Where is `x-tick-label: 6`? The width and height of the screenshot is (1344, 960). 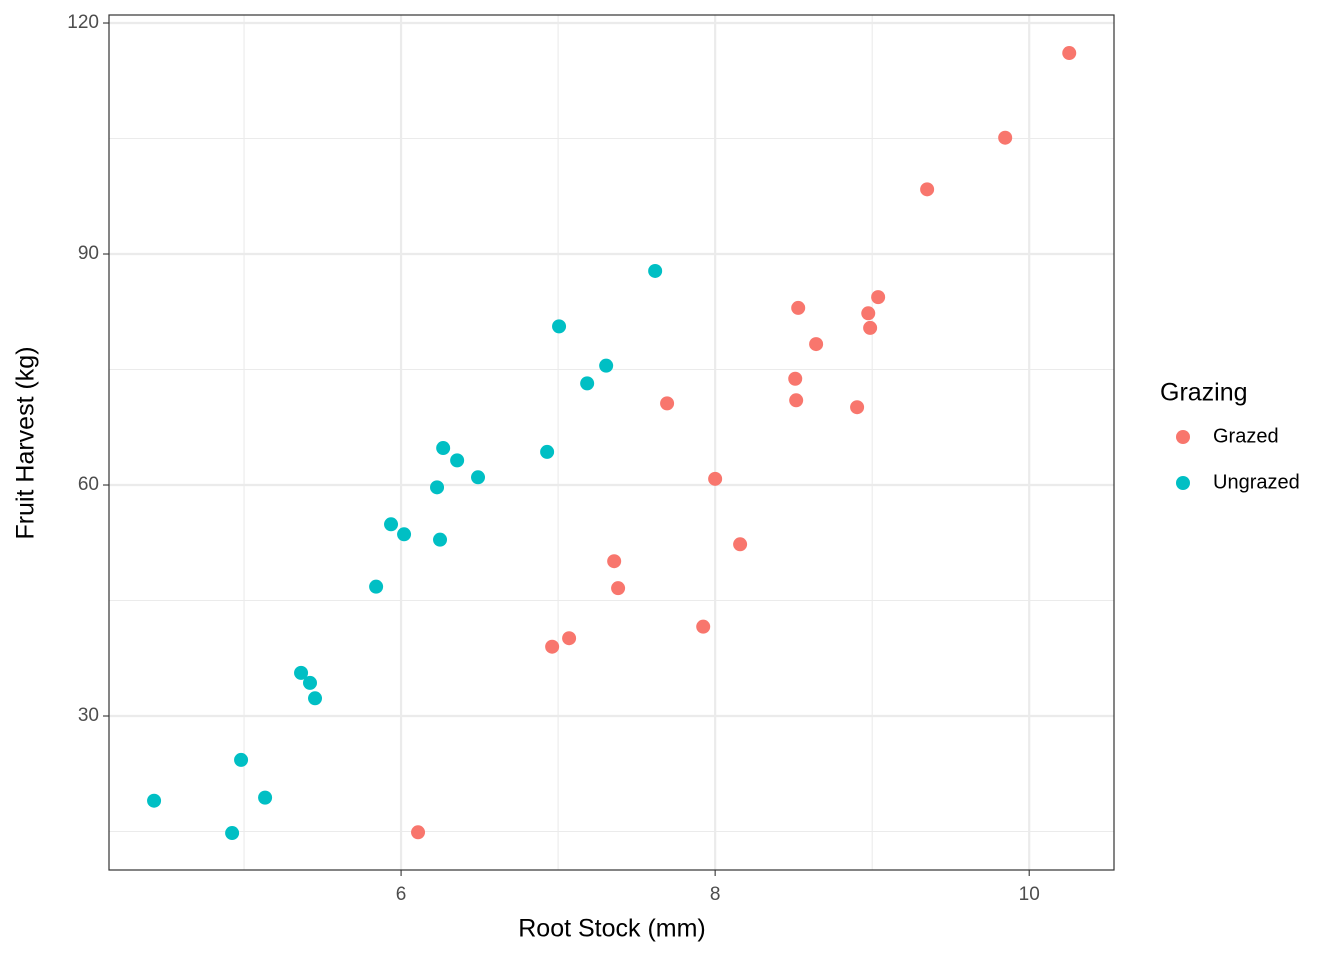
x-tick-label: 6 is located at coordinates (401, 894).